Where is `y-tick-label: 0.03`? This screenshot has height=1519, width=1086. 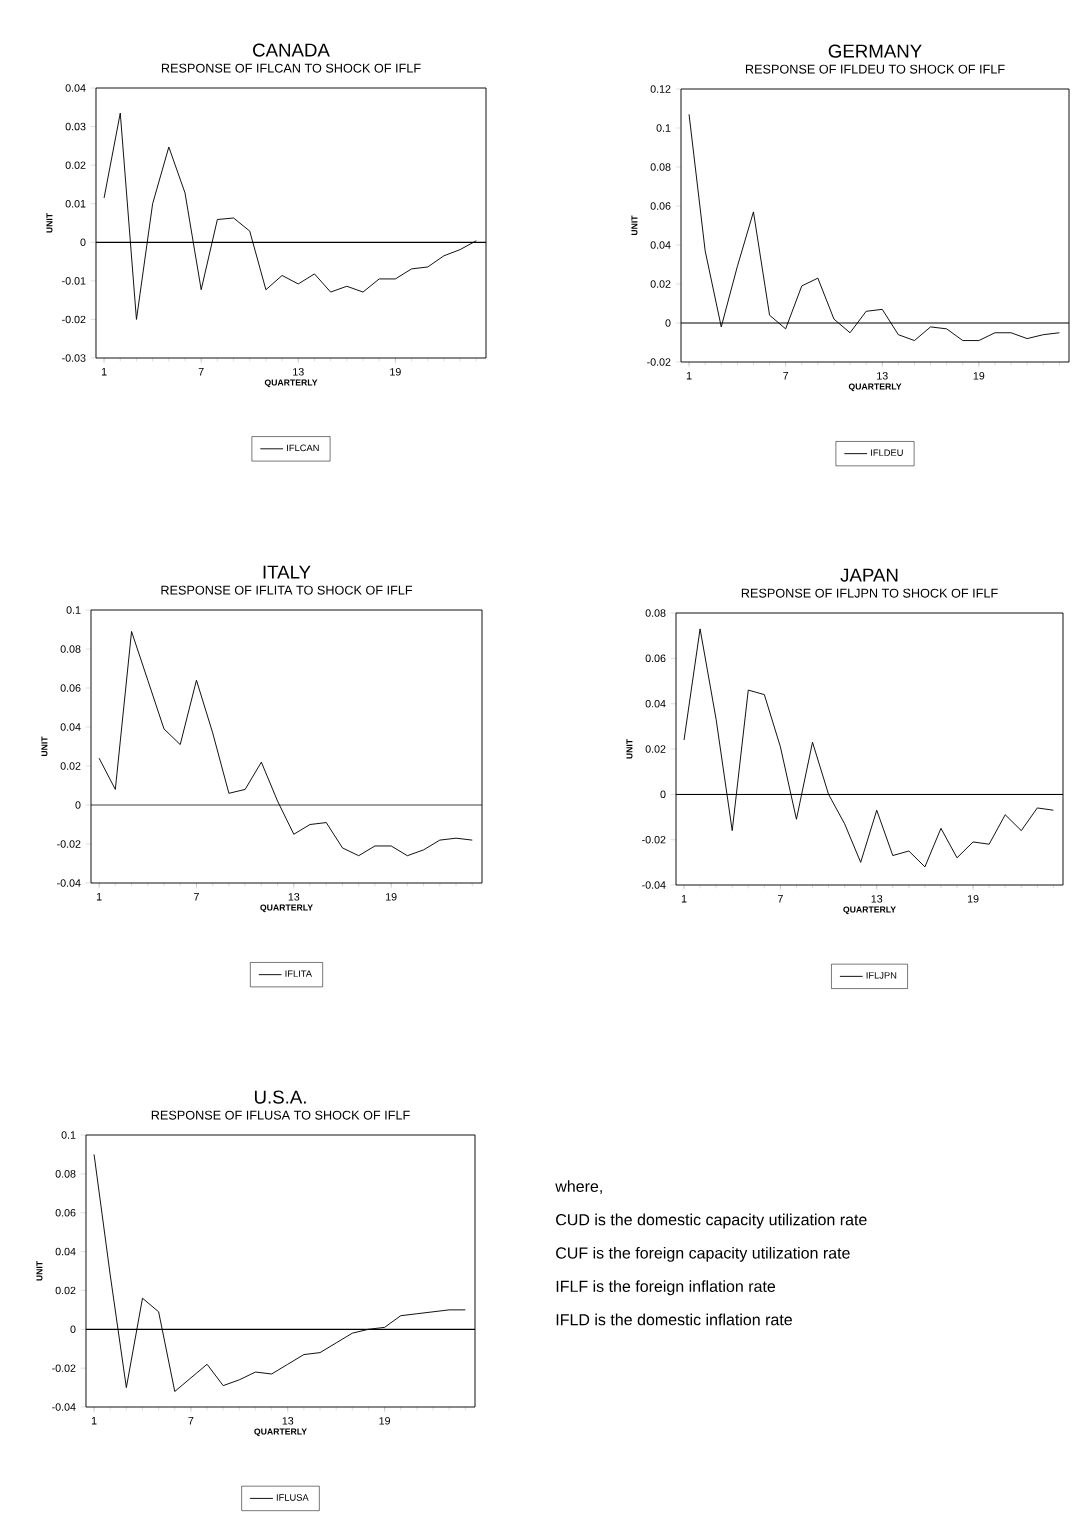
y-tick-label: 0.03 is located at coordinates (75, 126).